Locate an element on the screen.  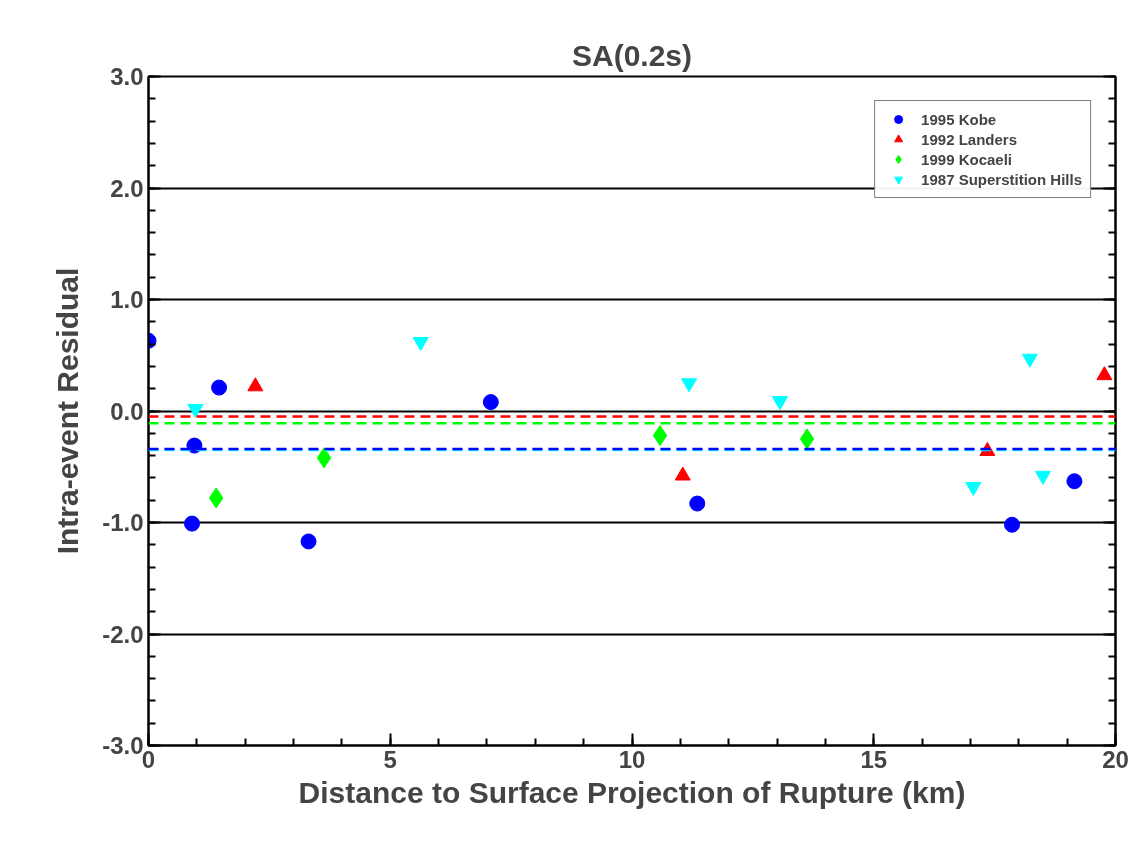
legend-label: 1992 Landers is located at coordinates (969, 139).